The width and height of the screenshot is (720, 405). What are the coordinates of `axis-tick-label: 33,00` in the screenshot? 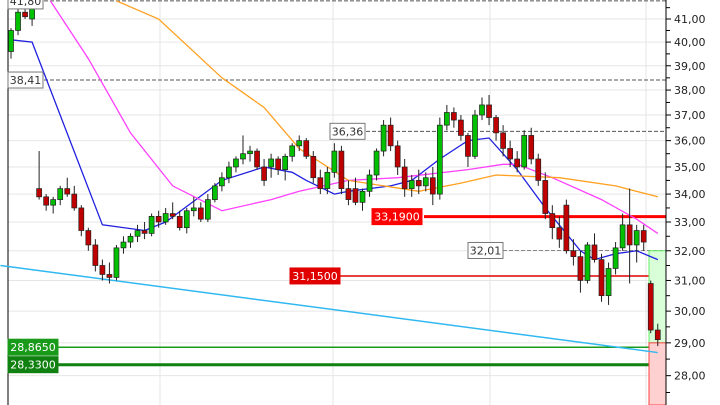 It's located at (690, 222).